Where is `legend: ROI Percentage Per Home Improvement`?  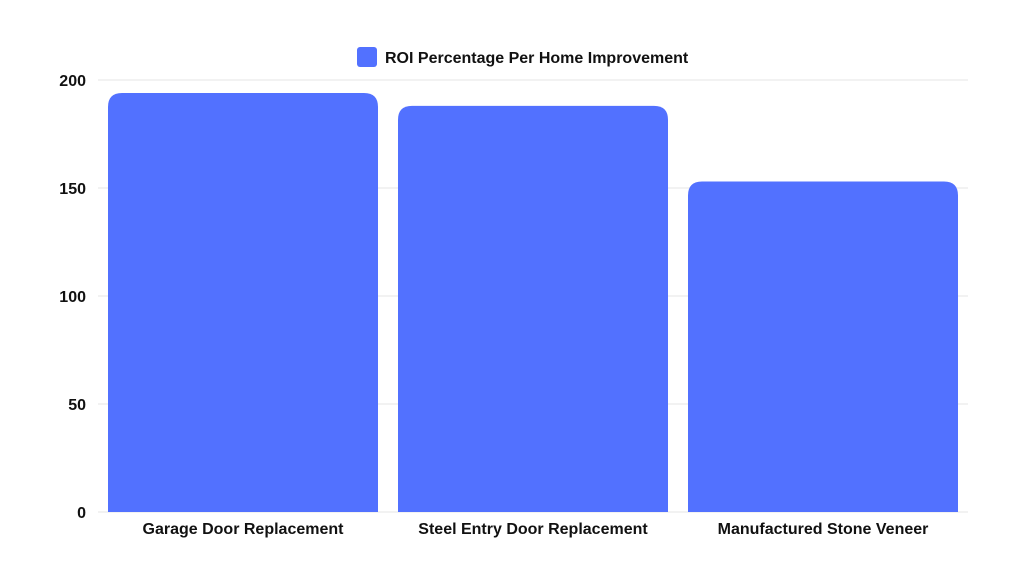
legend: ROI Percentage Per Home Improvement is located at coordinates (523, 57).